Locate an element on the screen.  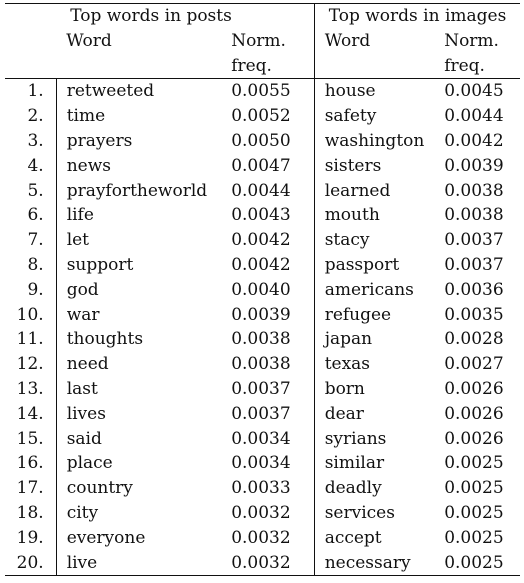
post-word: last is located at coordinates (82, 388).